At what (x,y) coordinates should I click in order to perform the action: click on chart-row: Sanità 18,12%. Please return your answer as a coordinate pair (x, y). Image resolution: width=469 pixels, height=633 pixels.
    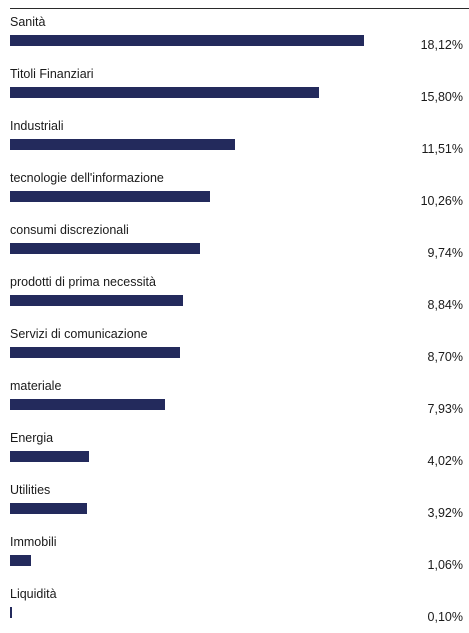
    Looking at the image, I should click on (234, 35).